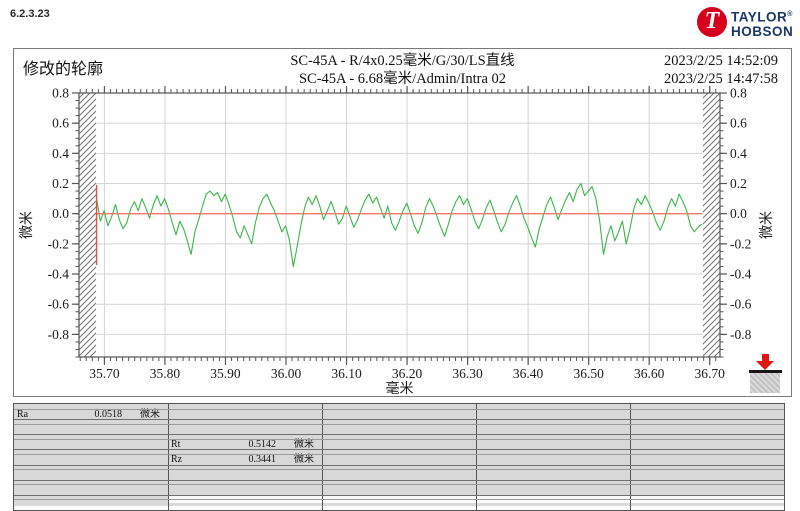 This screenshot has height=511, width=800. I want to click on svg-text: 毫米, so click(400, 388).